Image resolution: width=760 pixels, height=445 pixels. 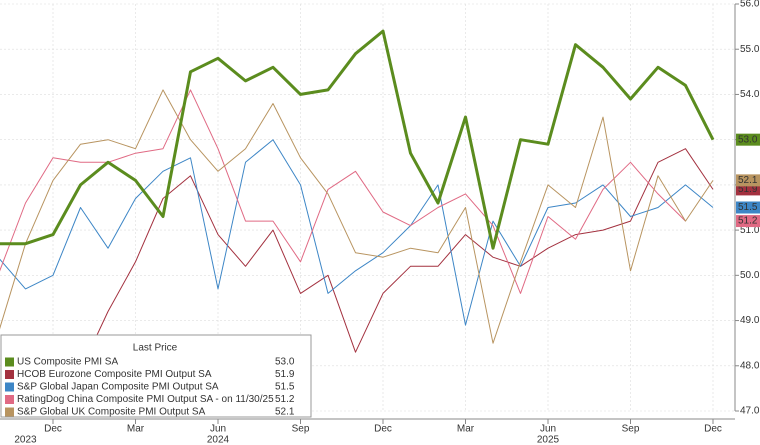 I want to click on legend-value: 51.9, so click(x=285, y=374).